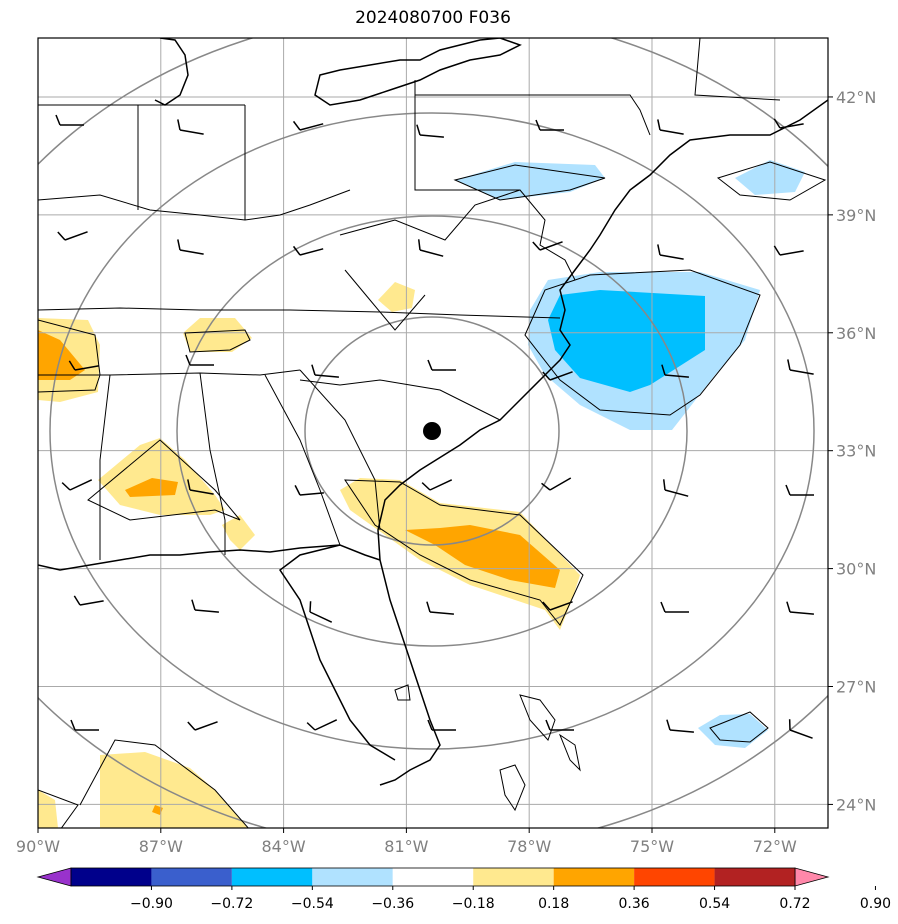  What do you see at coordinates (856, 215) in the screenshot?
I see `latitude-label: 39°N` at bounding box center [856, 215].